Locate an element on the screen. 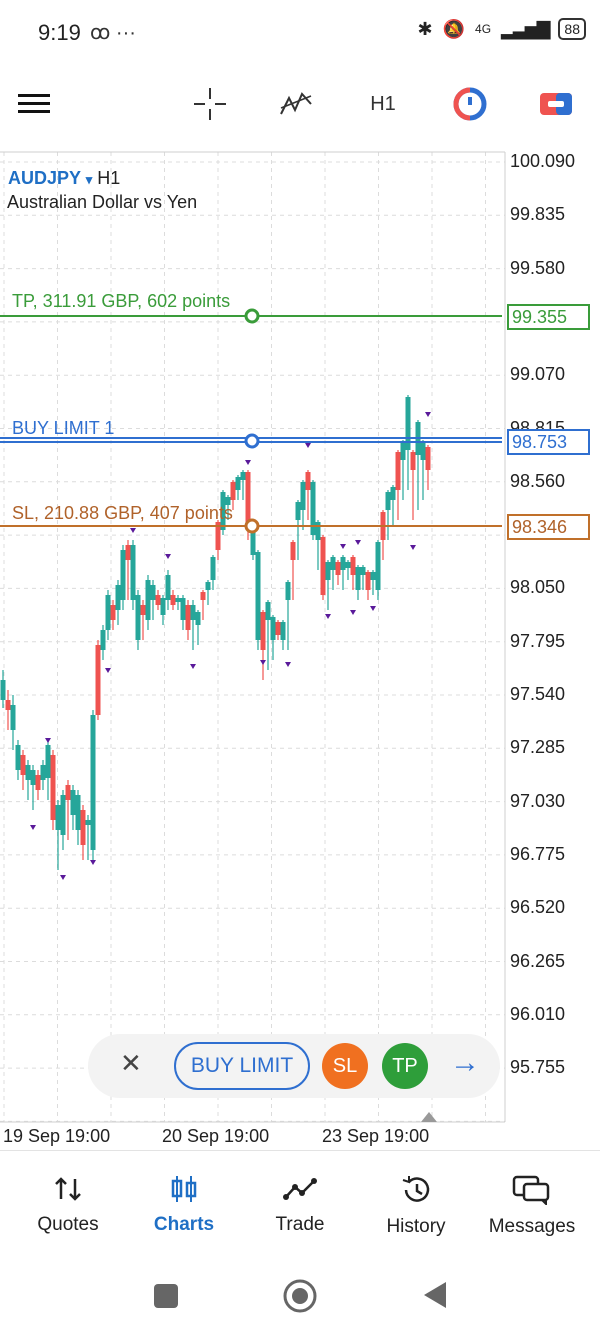 The width and height of the screenshot is (600, 1333). sl-price-tag: 98.346 is located at coordinates (548, 527).